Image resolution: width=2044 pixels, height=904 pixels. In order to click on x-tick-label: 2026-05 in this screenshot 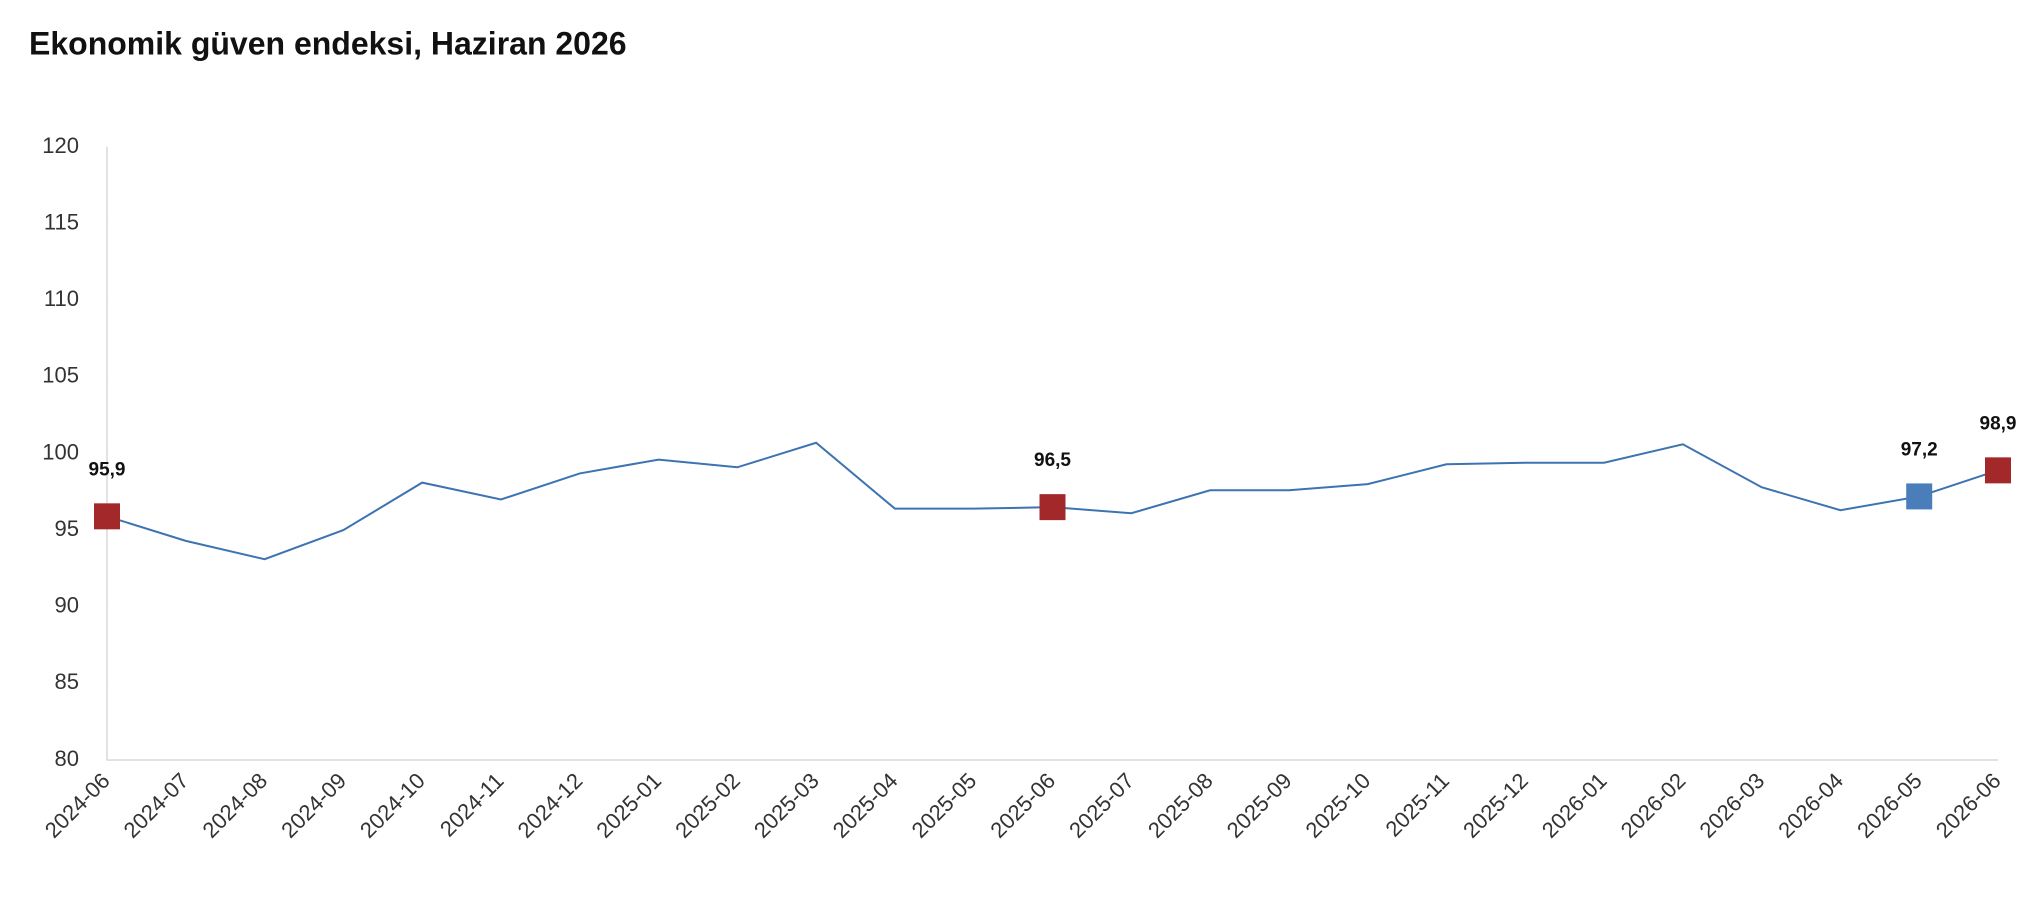, I will do `click(1889, 805)`.